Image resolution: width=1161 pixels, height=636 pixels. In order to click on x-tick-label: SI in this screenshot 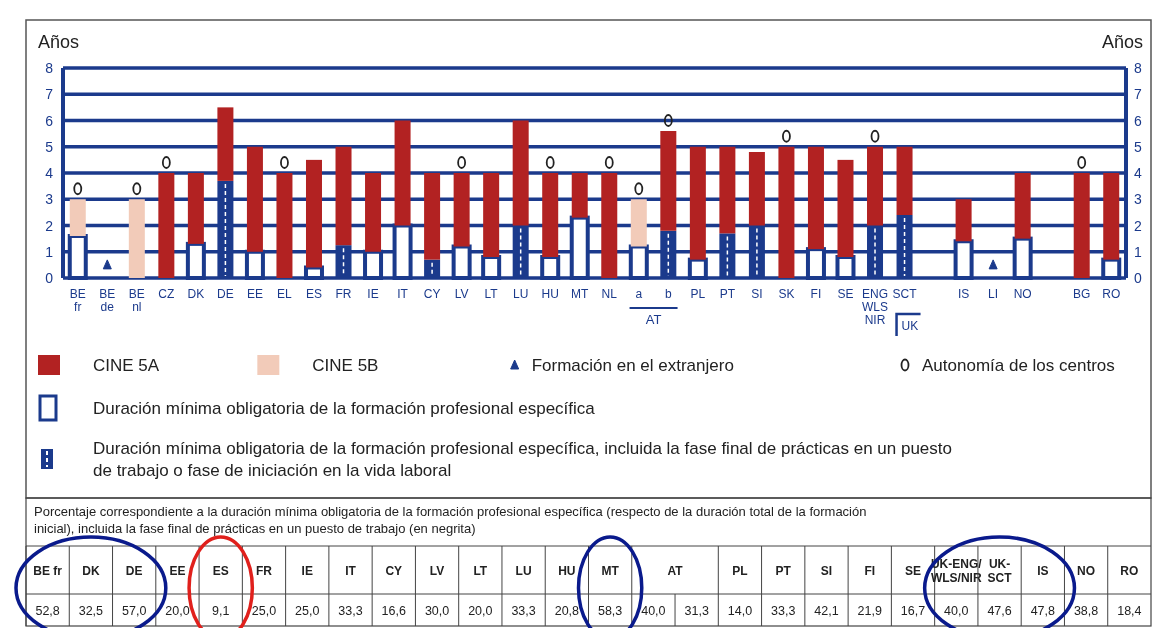, I will do `click(757, 294)`.